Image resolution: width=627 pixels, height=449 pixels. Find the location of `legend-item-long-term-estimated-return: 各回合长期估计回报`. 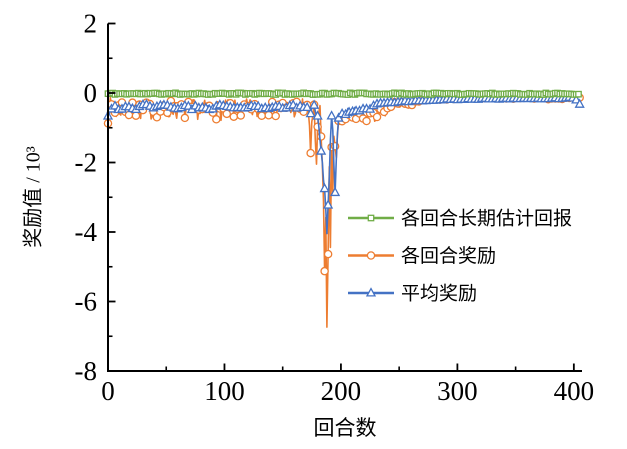

legend-item-long-term-estimated-return: 各回合长期估计回报 is located at coordinates (460, 219).